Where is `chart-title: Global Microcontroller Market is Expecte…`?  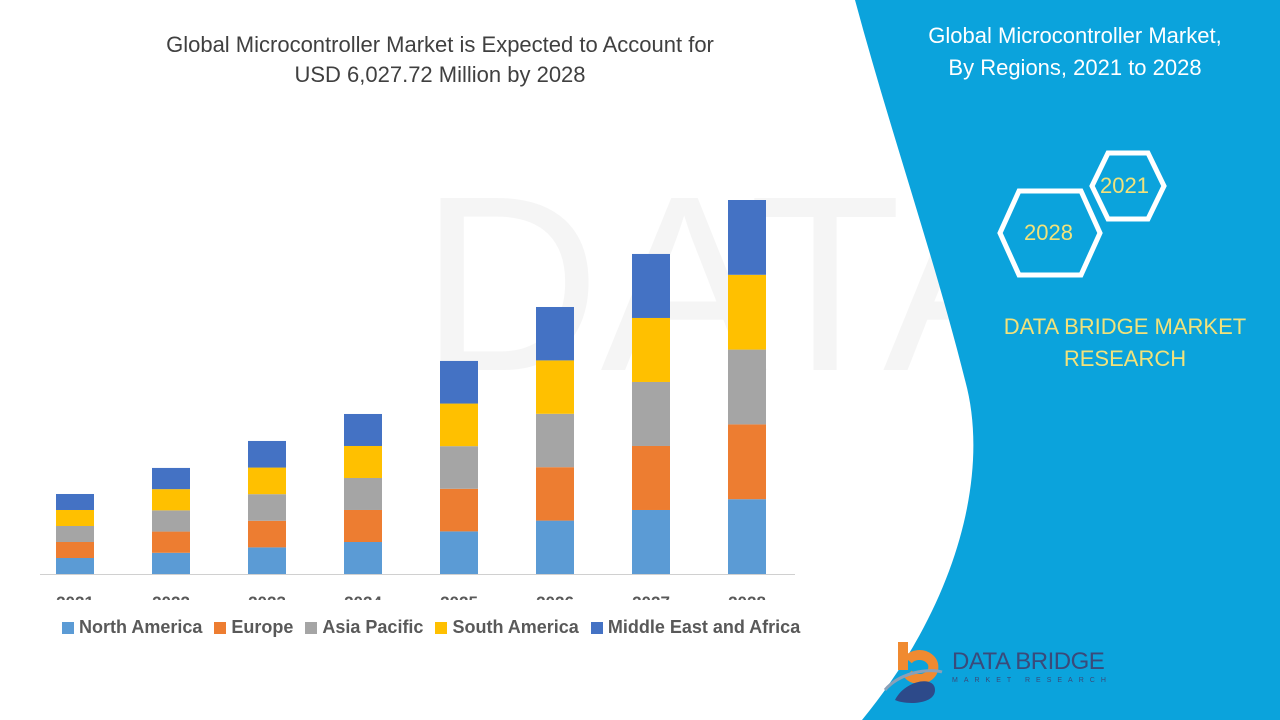
chart-title: Global Microcontroller Market is Expecte… is located at coordinates (440, 60).